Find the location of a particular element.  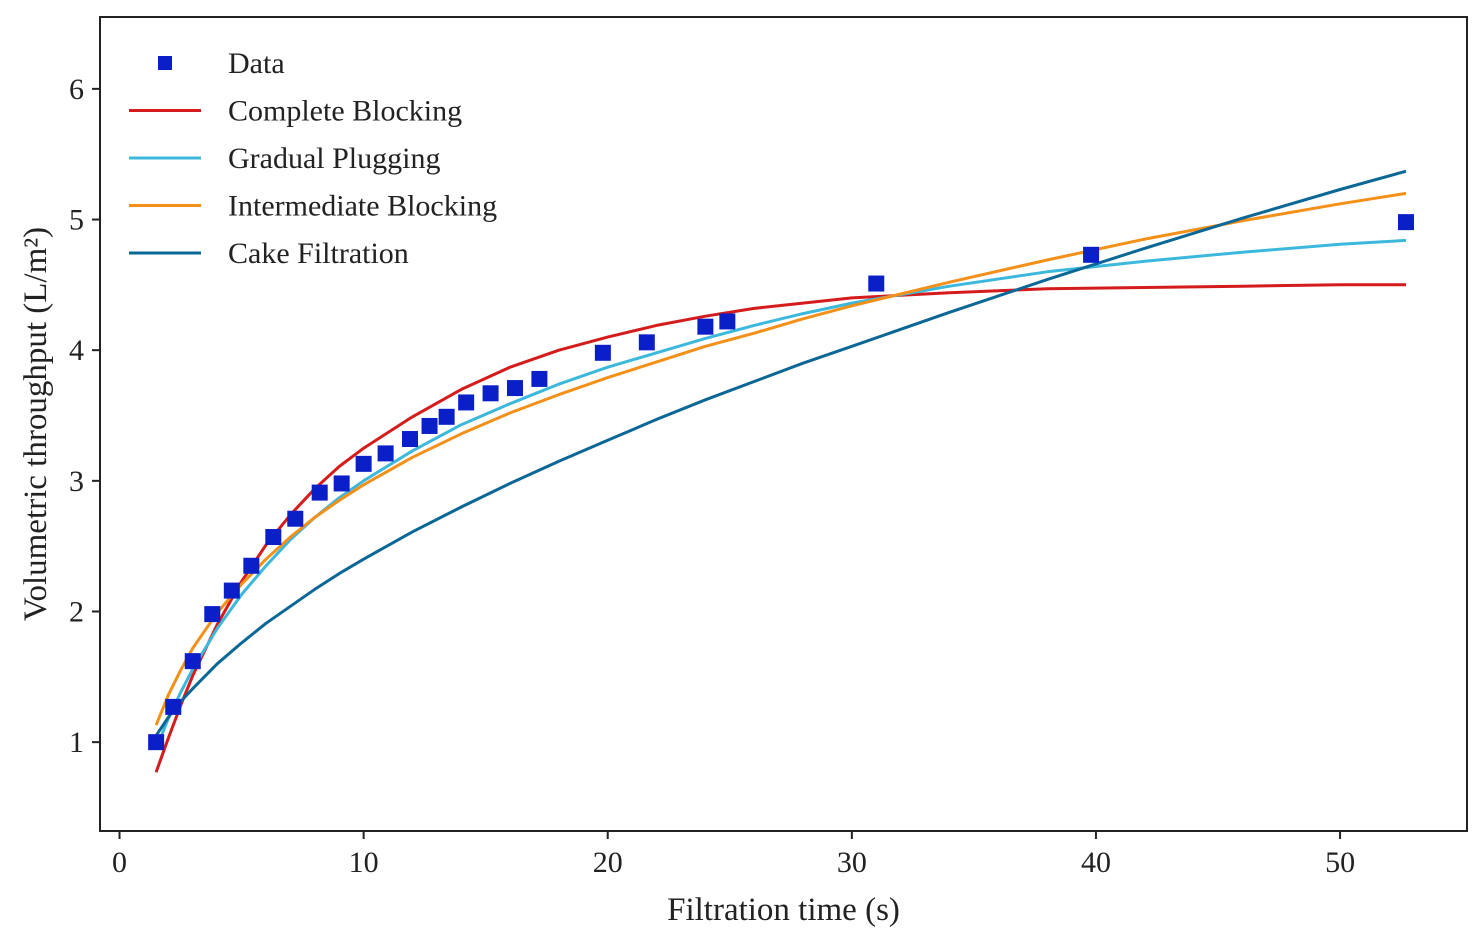

legend-label-complete-blocking: Complete Blocking is located at coordinates (345, 111).